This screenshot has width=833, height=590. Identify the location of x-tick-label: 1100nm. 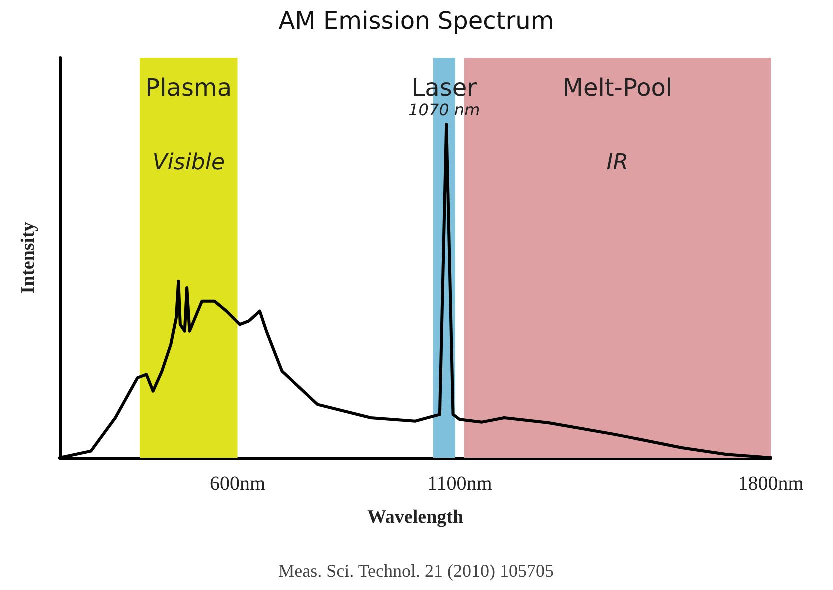
(460, 484).